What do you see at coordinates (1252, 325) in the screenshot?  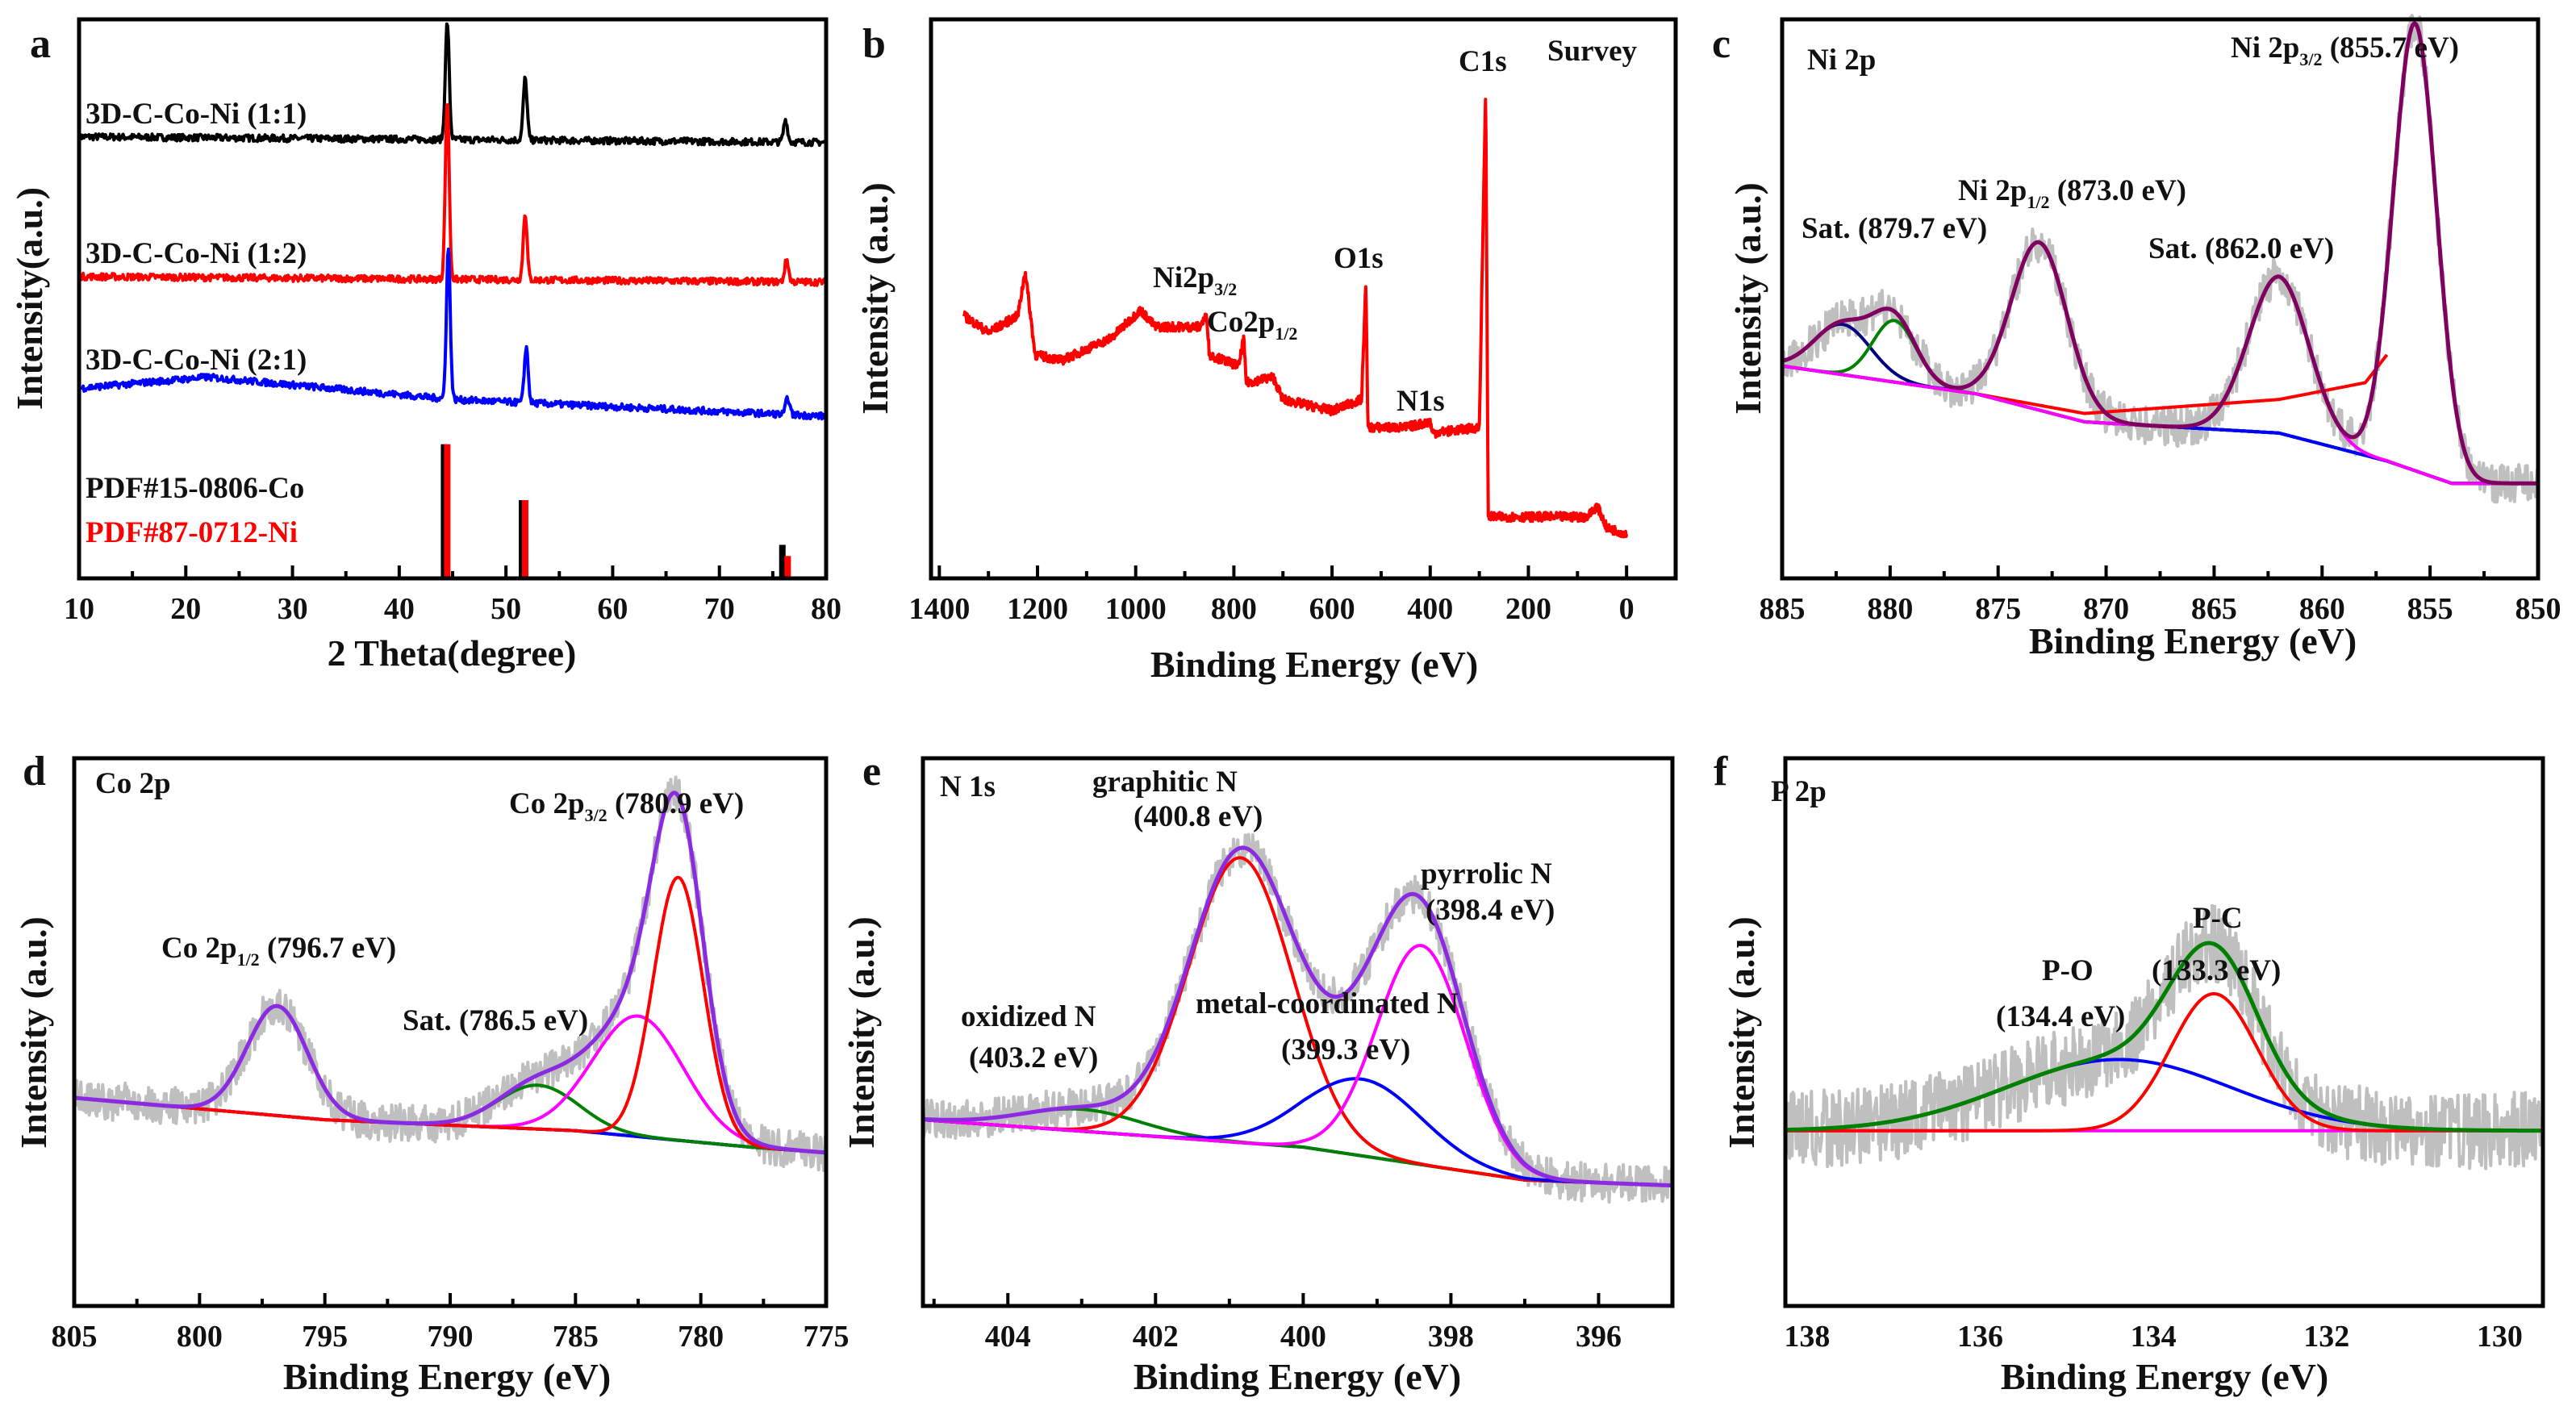 I see `peak-label-co2p: Co2p1/2` at bounding box center [1252, 325].